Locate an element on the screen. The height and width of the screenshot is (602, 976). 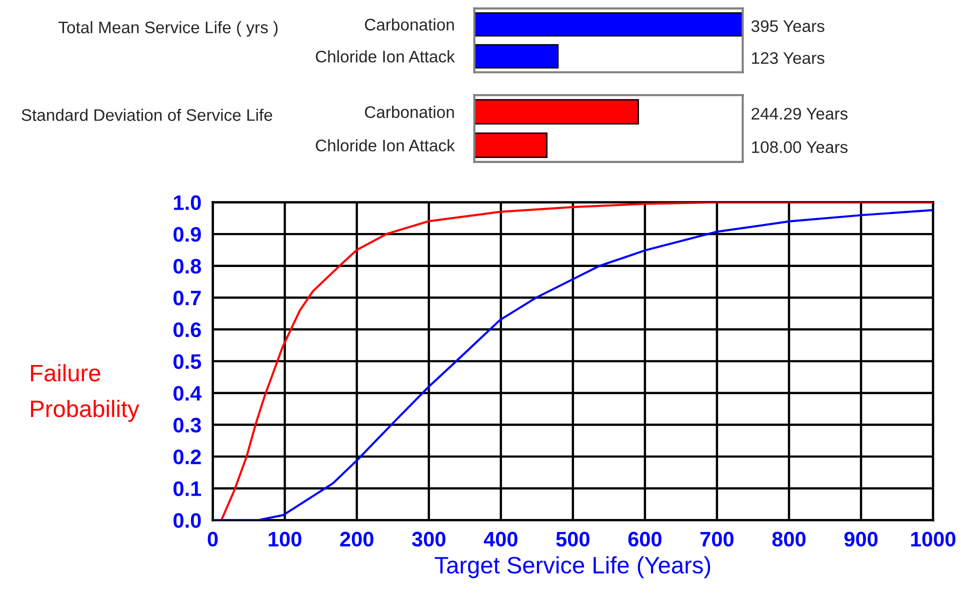
x-tick-label: 200 is located at coordinates (357, 539).